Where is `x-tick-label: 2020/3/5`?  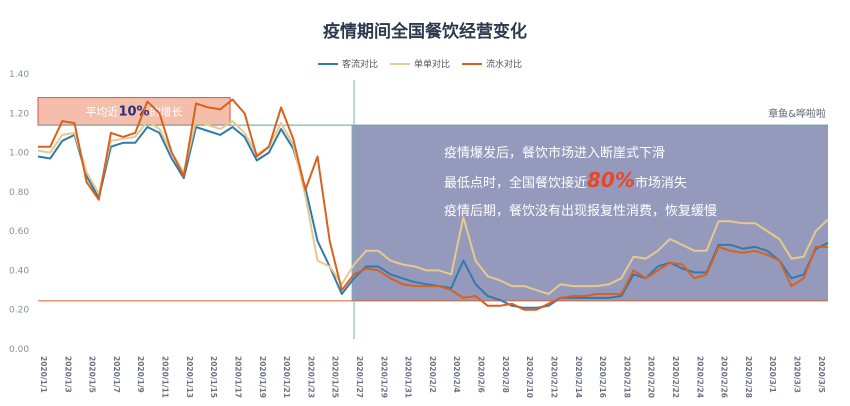
x-tick-label: 2020/3/5 is located at coordinates (821, 374).